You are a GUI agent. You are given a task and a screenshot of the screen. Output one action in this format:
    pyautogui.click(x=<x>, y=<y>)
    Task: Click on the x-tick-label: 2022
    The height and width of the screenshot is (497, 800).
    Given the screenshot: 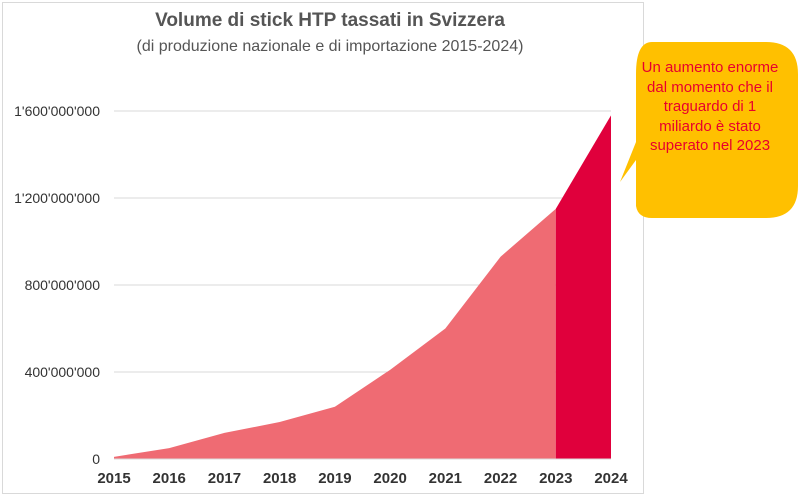 What is the action you would take?
    pyautogui.click(x=500, y=478)
    